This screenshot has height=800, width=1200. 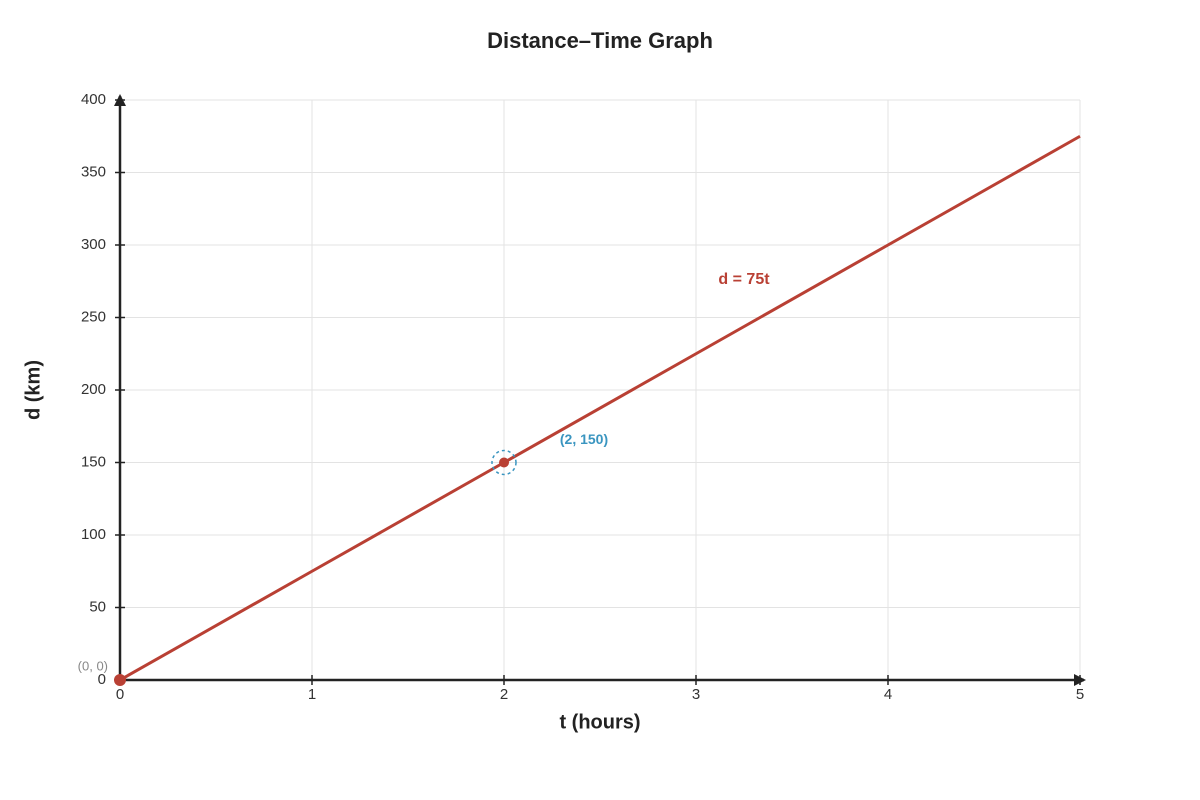 What do you see at coordinates (93, 171) in the screenshot?
I see `y-tick-label: 350` at bounding box center [93, 171].